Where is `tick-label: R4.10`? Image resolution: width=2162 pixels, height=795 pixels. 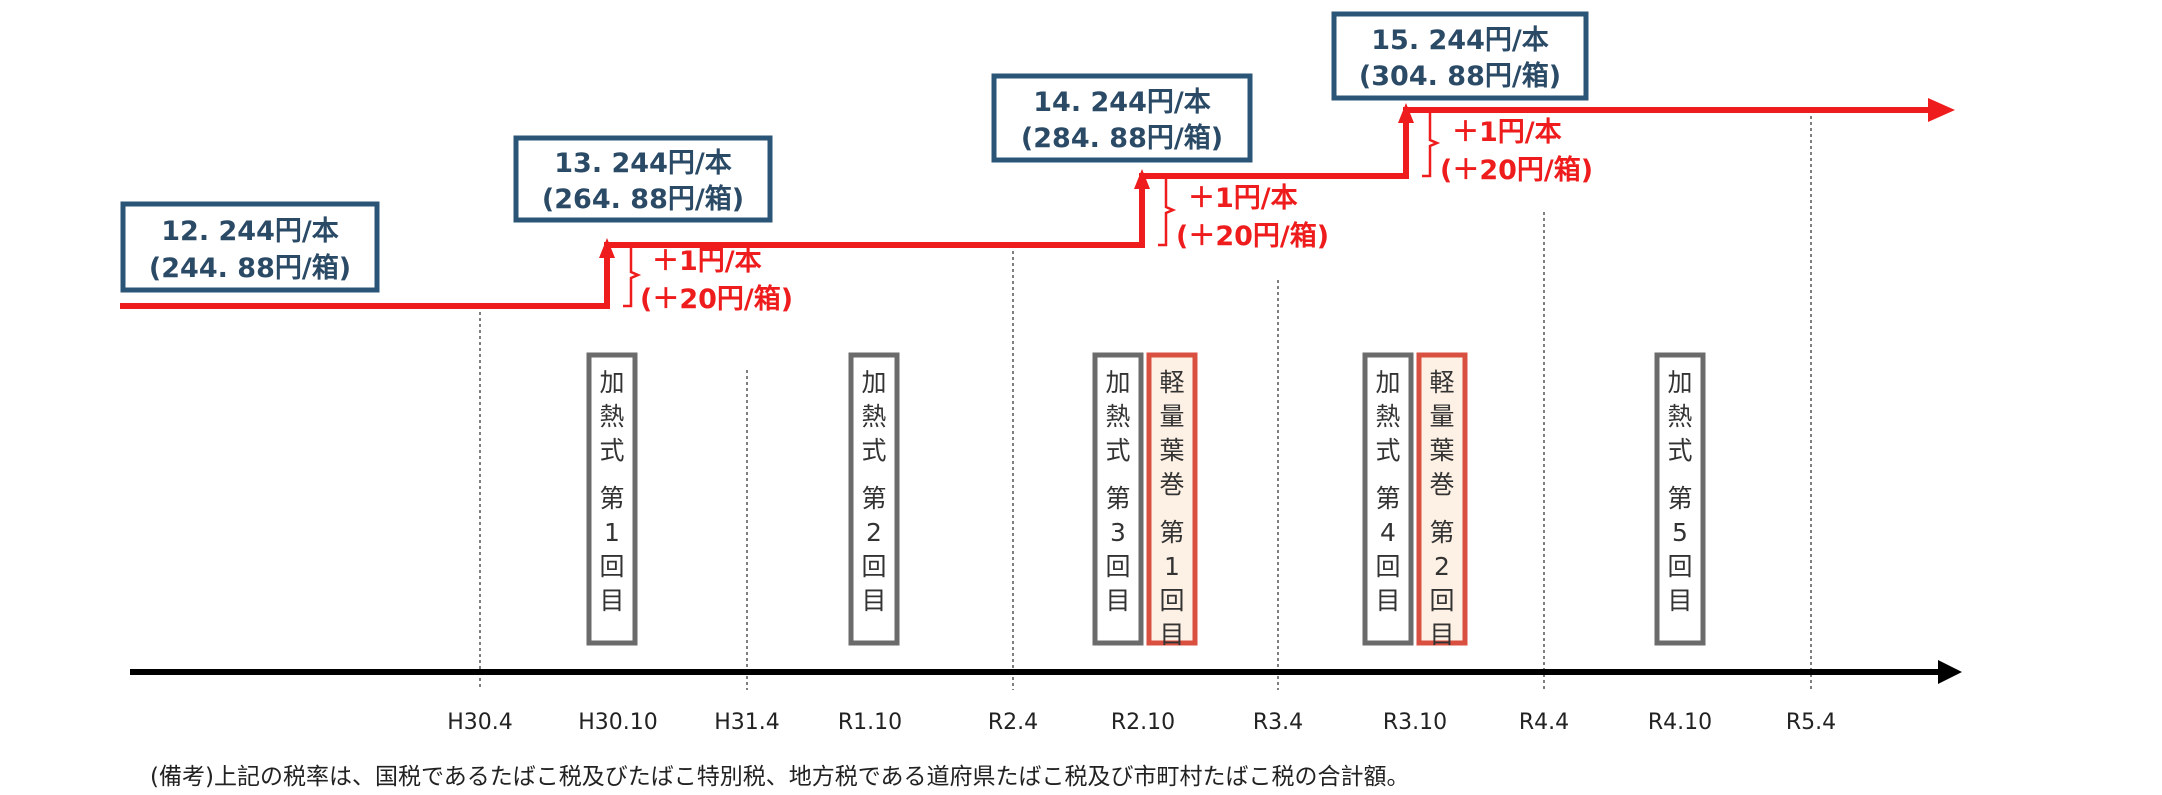
tick-label: R4.10 is located at coordinates (1680, 722).